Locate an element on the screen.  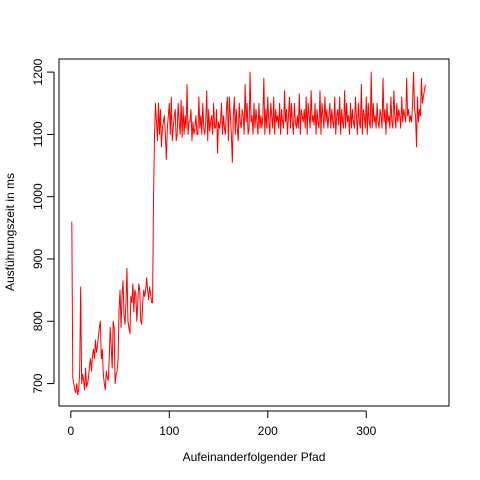
y-tick-label: 1000 is located at coordinates (38, 196).